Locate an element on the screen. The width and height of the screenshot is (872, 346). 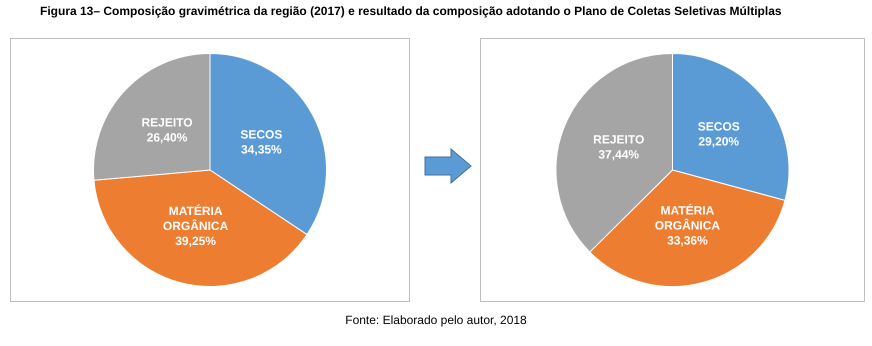
data-label: 33,36% is located at coordinates (687, 241).